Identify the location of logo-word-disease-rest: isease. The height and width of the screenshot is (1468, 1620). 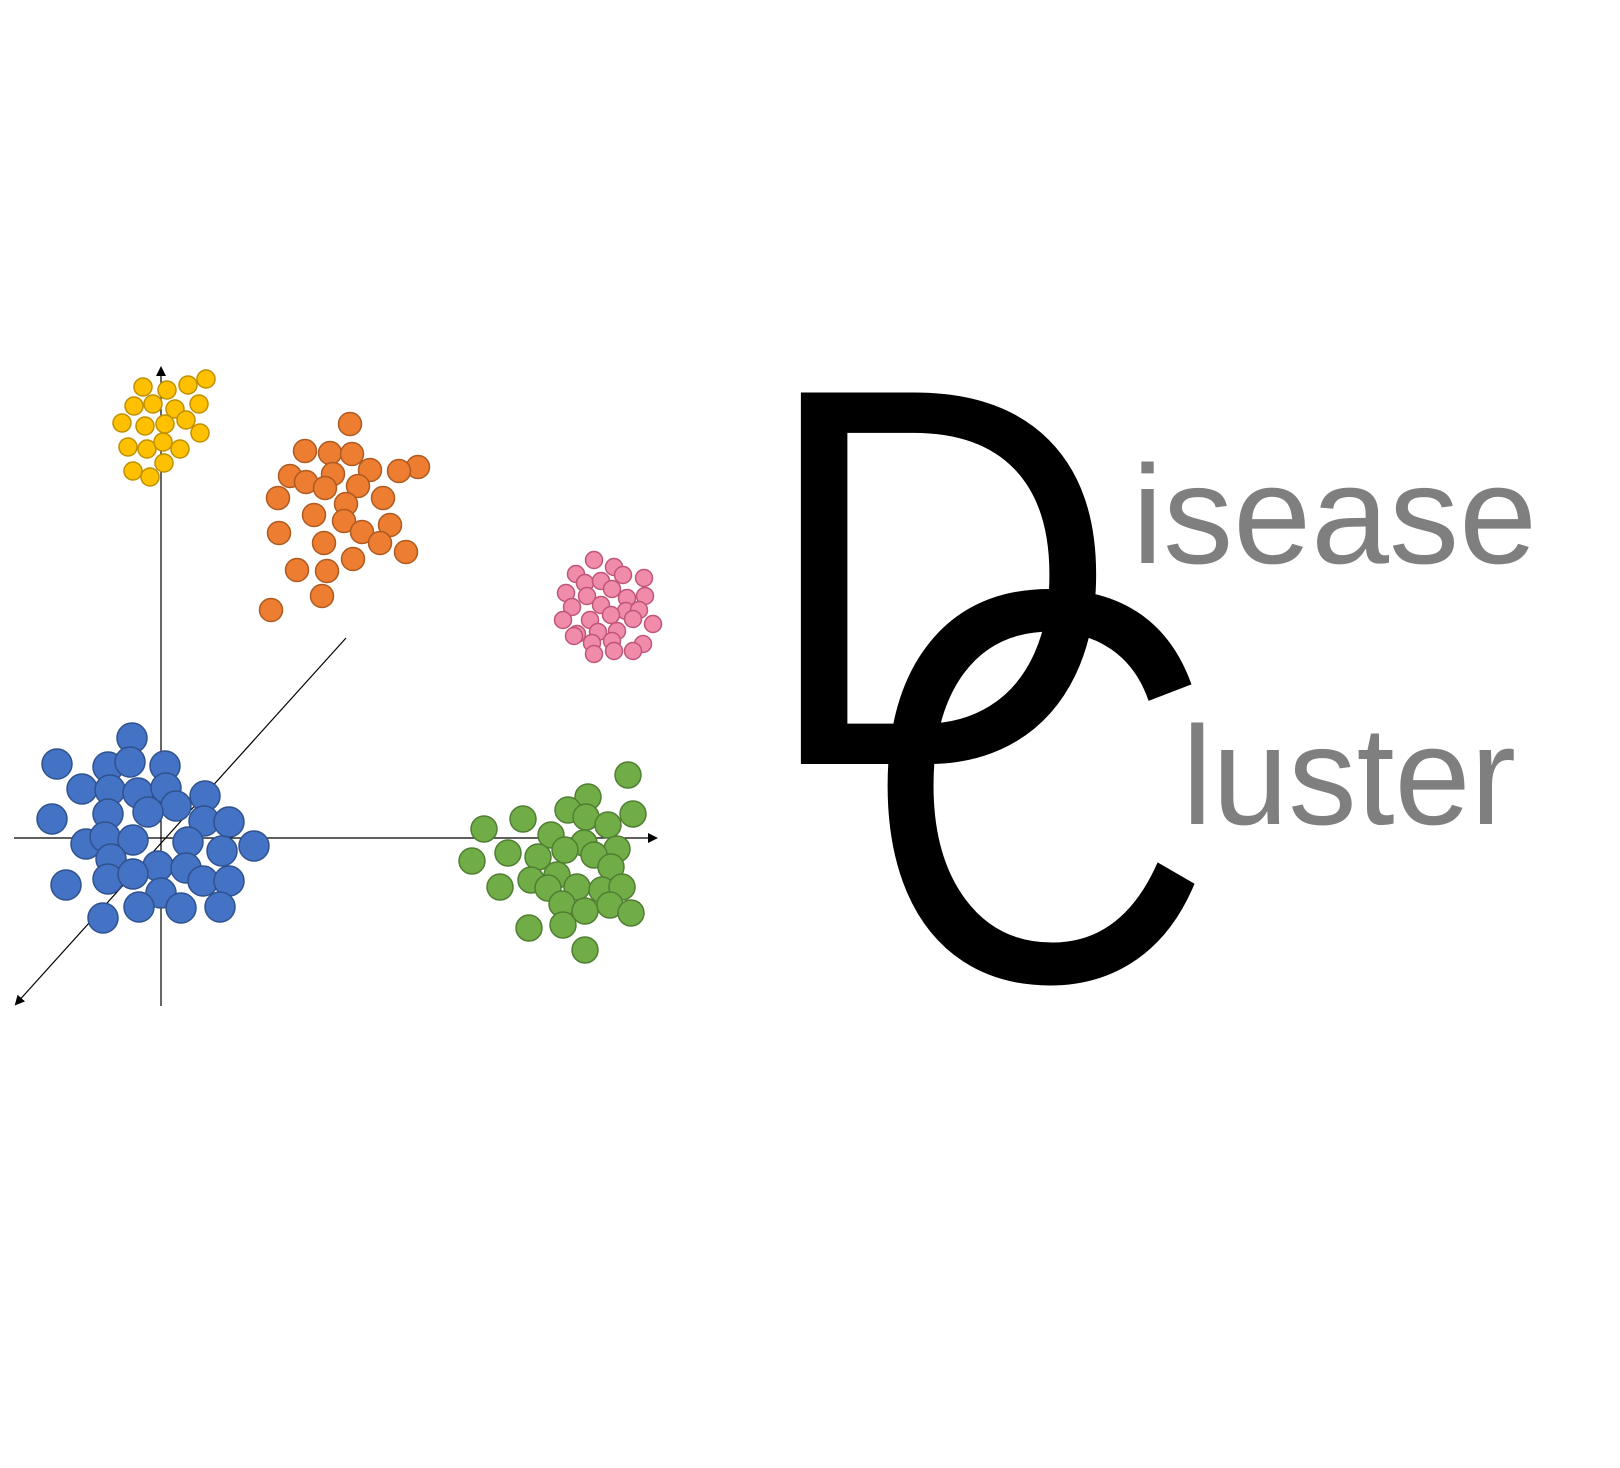
(1334, 514).